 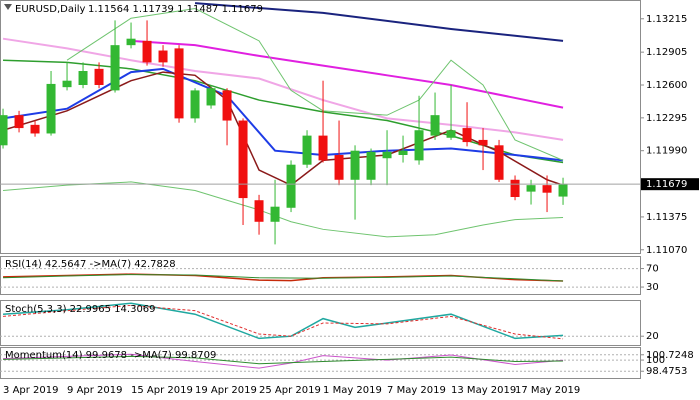 What do you see at coordinates (50, 9) in the screenshot?
I see `chart-title: EURUSD,Daily` at bounding box center [50, 9].